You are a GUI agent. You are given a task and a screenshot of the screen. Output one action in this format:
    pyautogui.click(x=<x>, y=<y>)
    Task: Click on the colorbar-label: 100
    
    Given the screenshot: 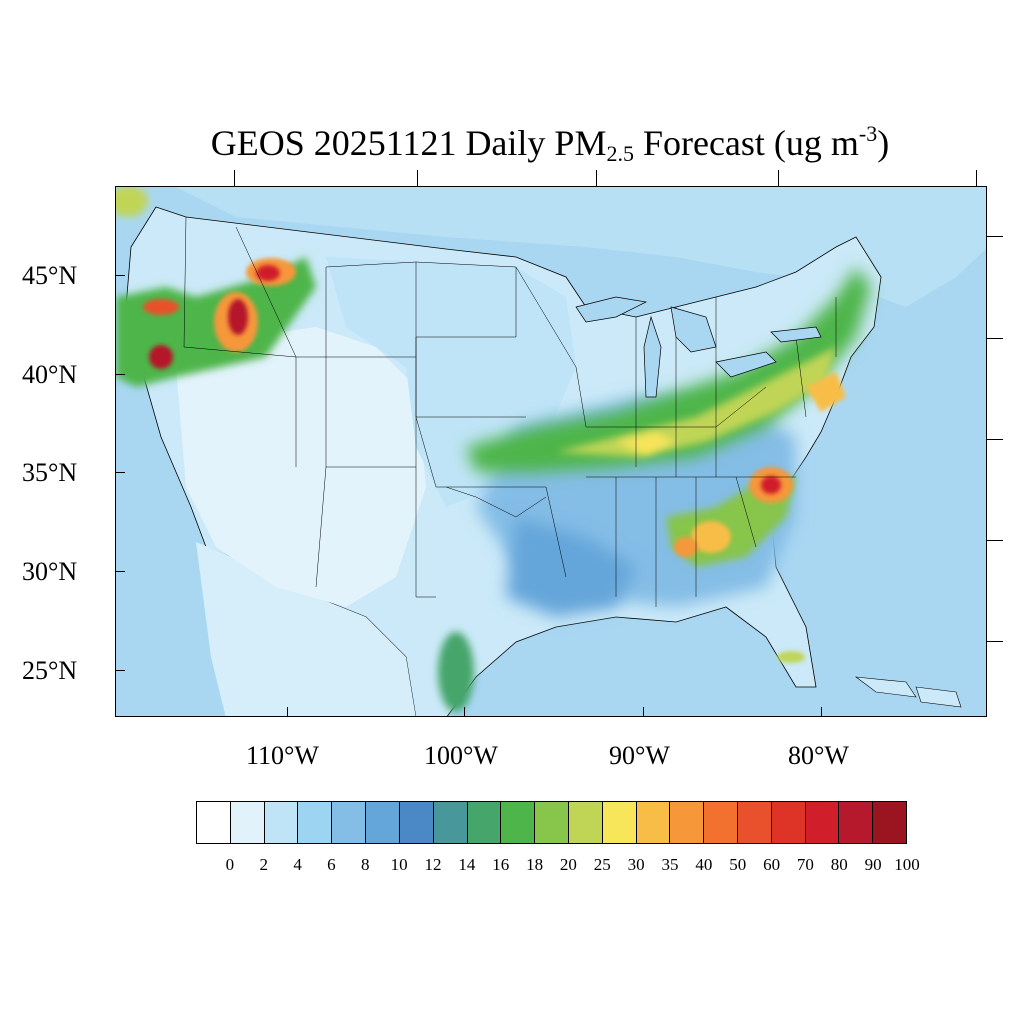 What is the action you would take?
    pyautogui.click(x=907, y=864)
    